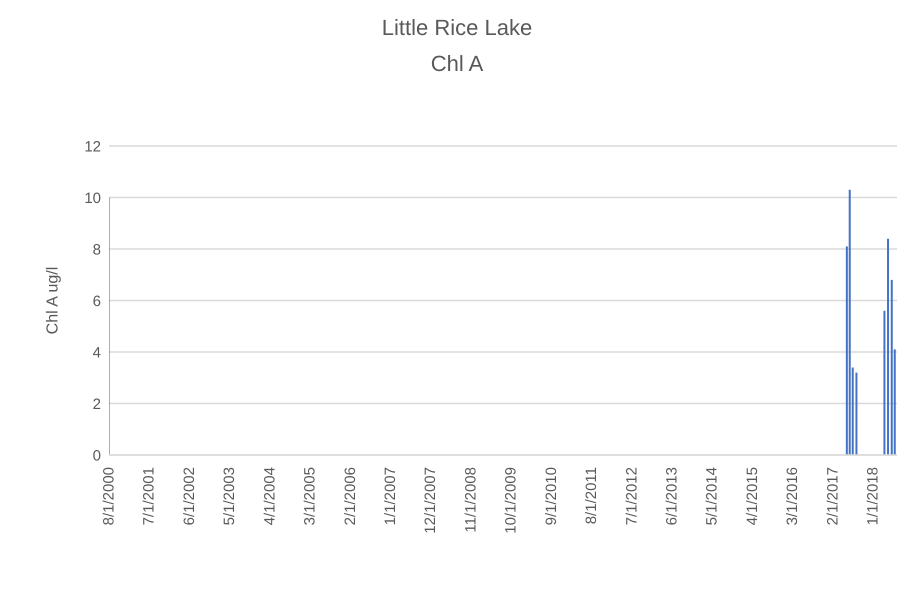 The width and height of the screenshot is (914, 596). What do you see at coordinates (591, 495) in the screenshot?
I see `x-tick-label: 8/1/2011` at bounding box center [591, 495].